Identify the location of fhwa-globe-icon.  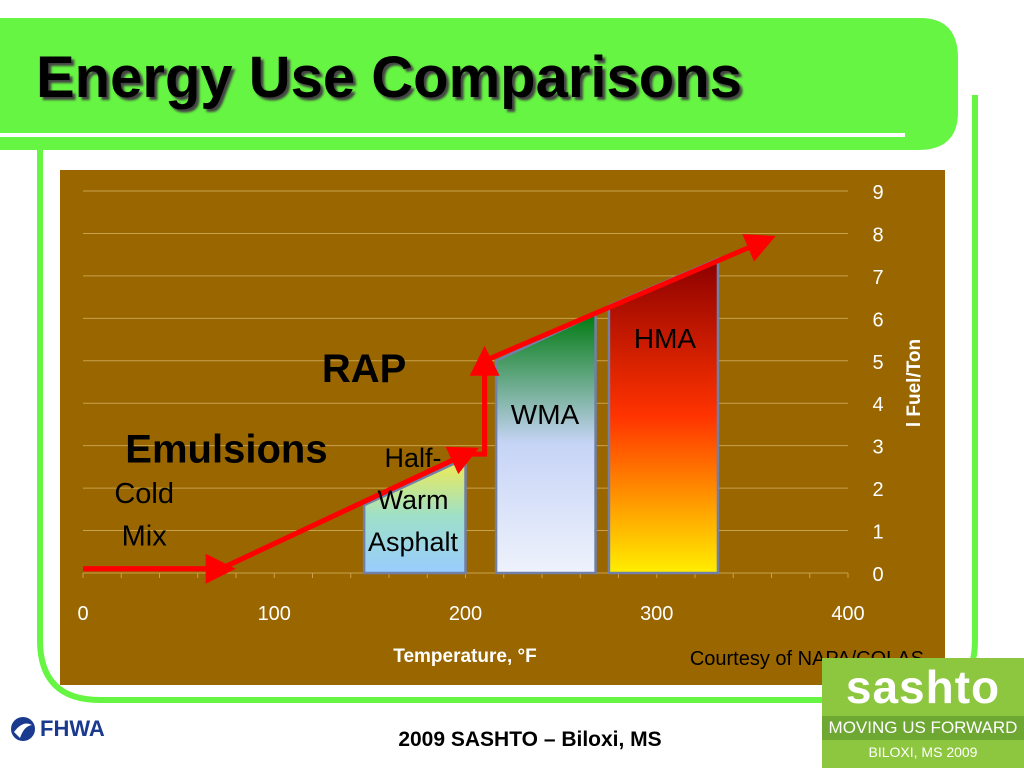
(23, 729).